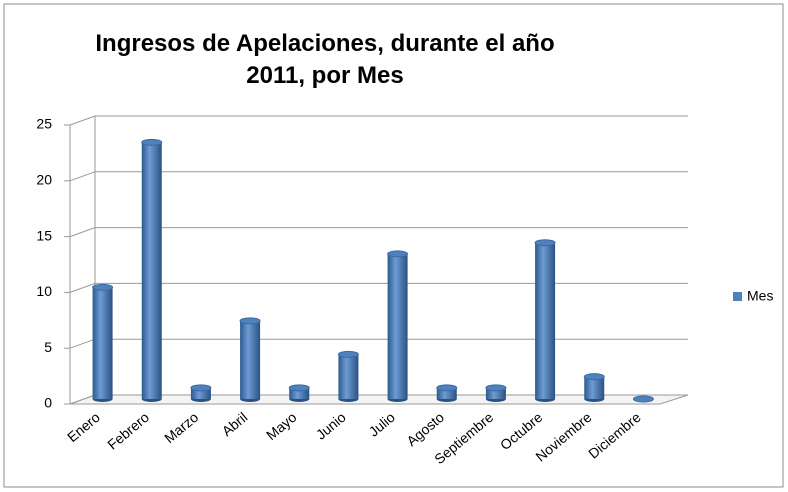 Image resolution: width=788 pixels, height=492 pixels. I want to click on x-tick-label: Junio, so click(331, 426).